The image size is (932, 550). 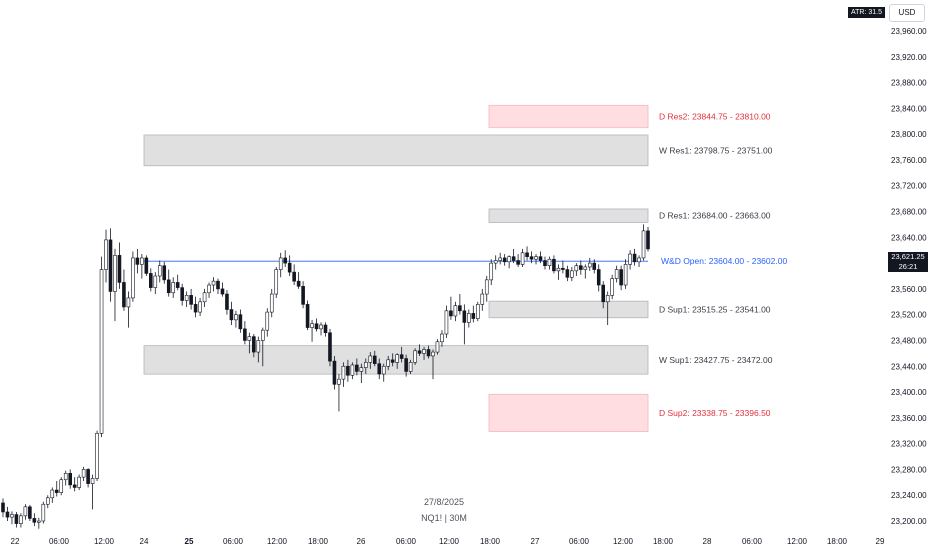 I want to click on currency-button: USD, so click(x=907, y=13).